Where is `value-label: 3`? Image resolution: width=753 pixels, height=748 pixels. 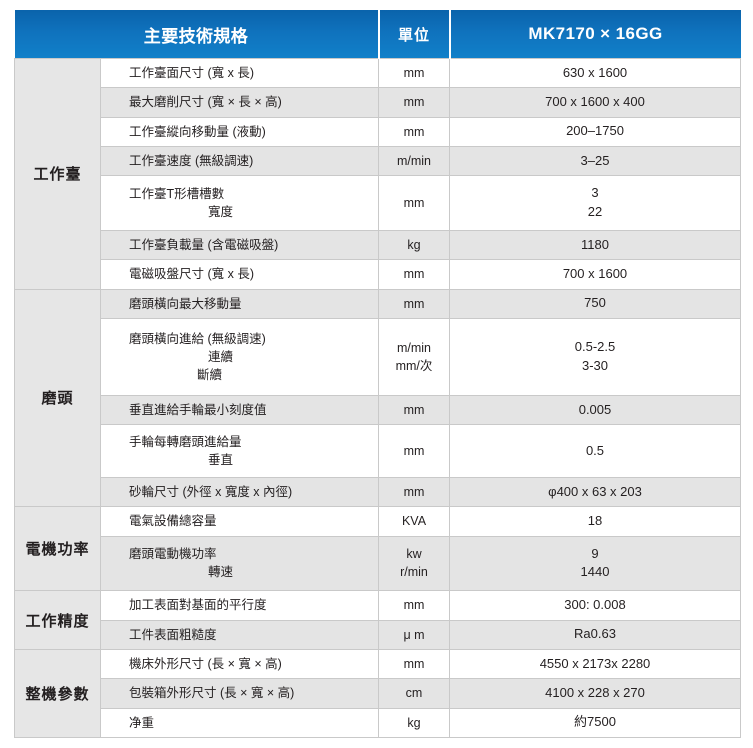 value-label: 3 is located at coordinates (595, 193).